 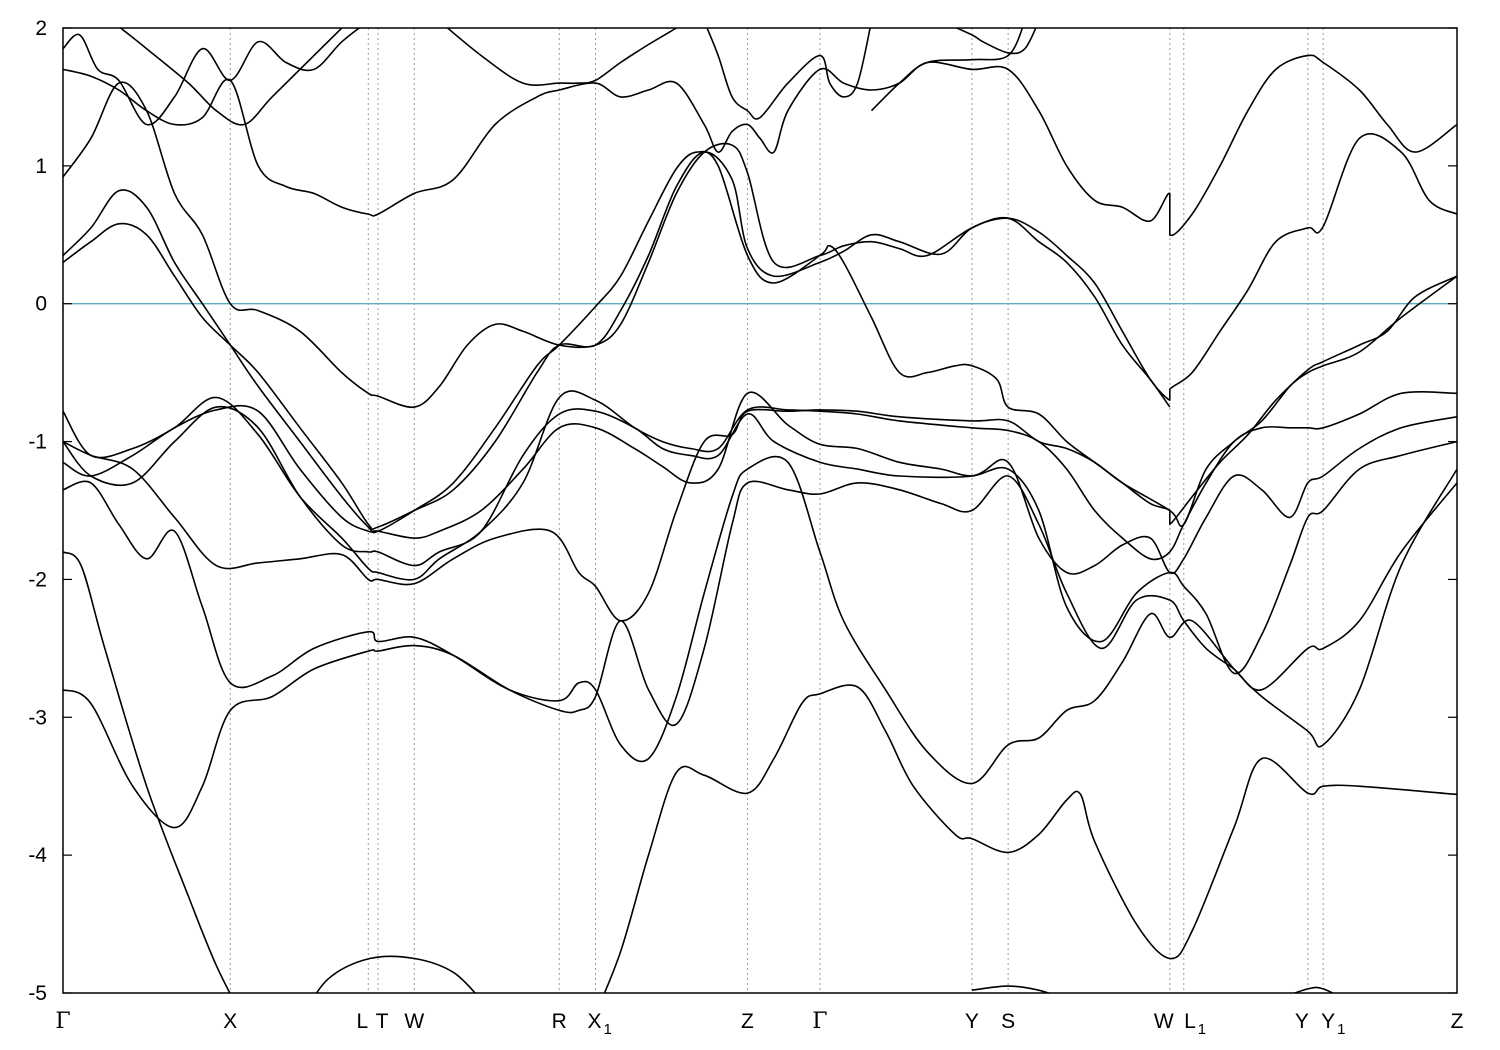 I want to click on y-tick-label: -2, so click(x=37, y=579).